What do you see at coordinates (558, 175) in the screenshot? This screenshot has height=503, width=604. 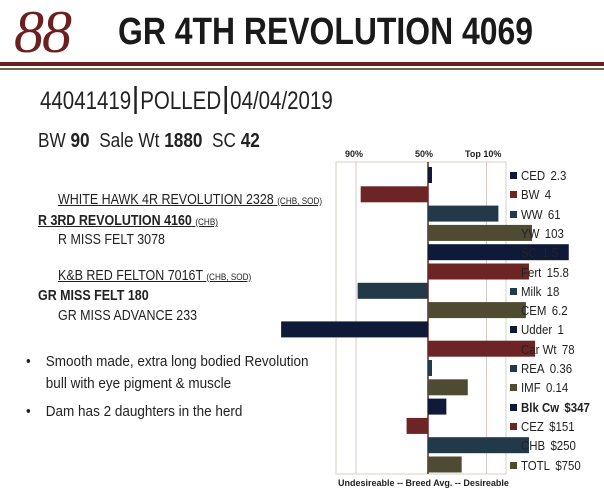 I see `epd-trait-value: 2.3` at bounding box center [558, 175].